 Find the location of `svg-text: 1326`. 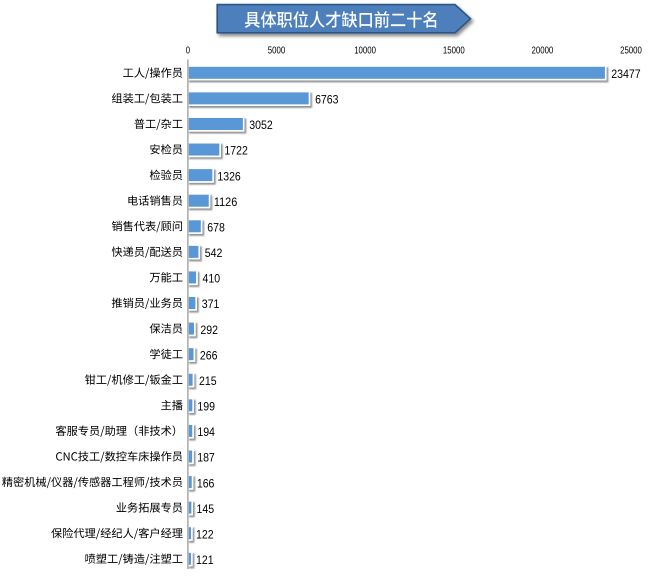

svg-text: 1326 is located at coordinates (229, 176).